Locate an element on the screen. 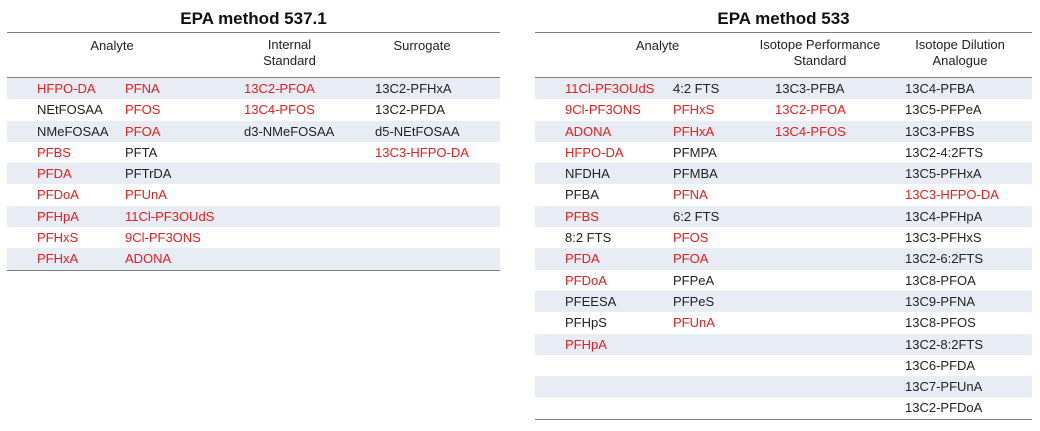 This screenshot has width=1040, height=431. table-cell: PFMBA is located at coordinates (695, 174).